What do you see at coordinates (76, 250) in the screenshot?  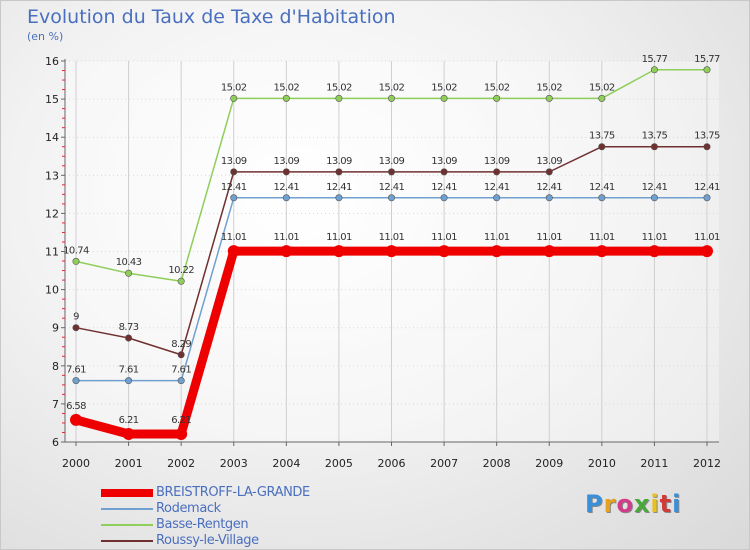 I see `data-label-basse-rentgen: 10.74` at bounding box center [76, 250].